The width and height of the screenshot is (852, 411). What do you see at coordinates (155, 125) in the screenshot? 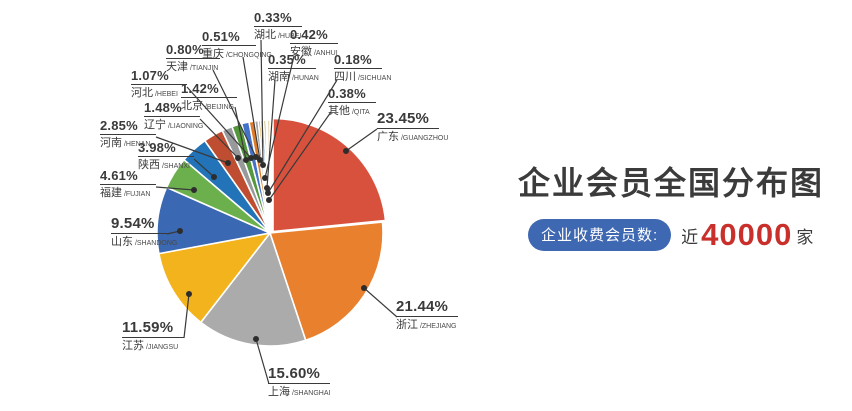
I see `province-name: 辽宁` at bounding box center [155, 125].